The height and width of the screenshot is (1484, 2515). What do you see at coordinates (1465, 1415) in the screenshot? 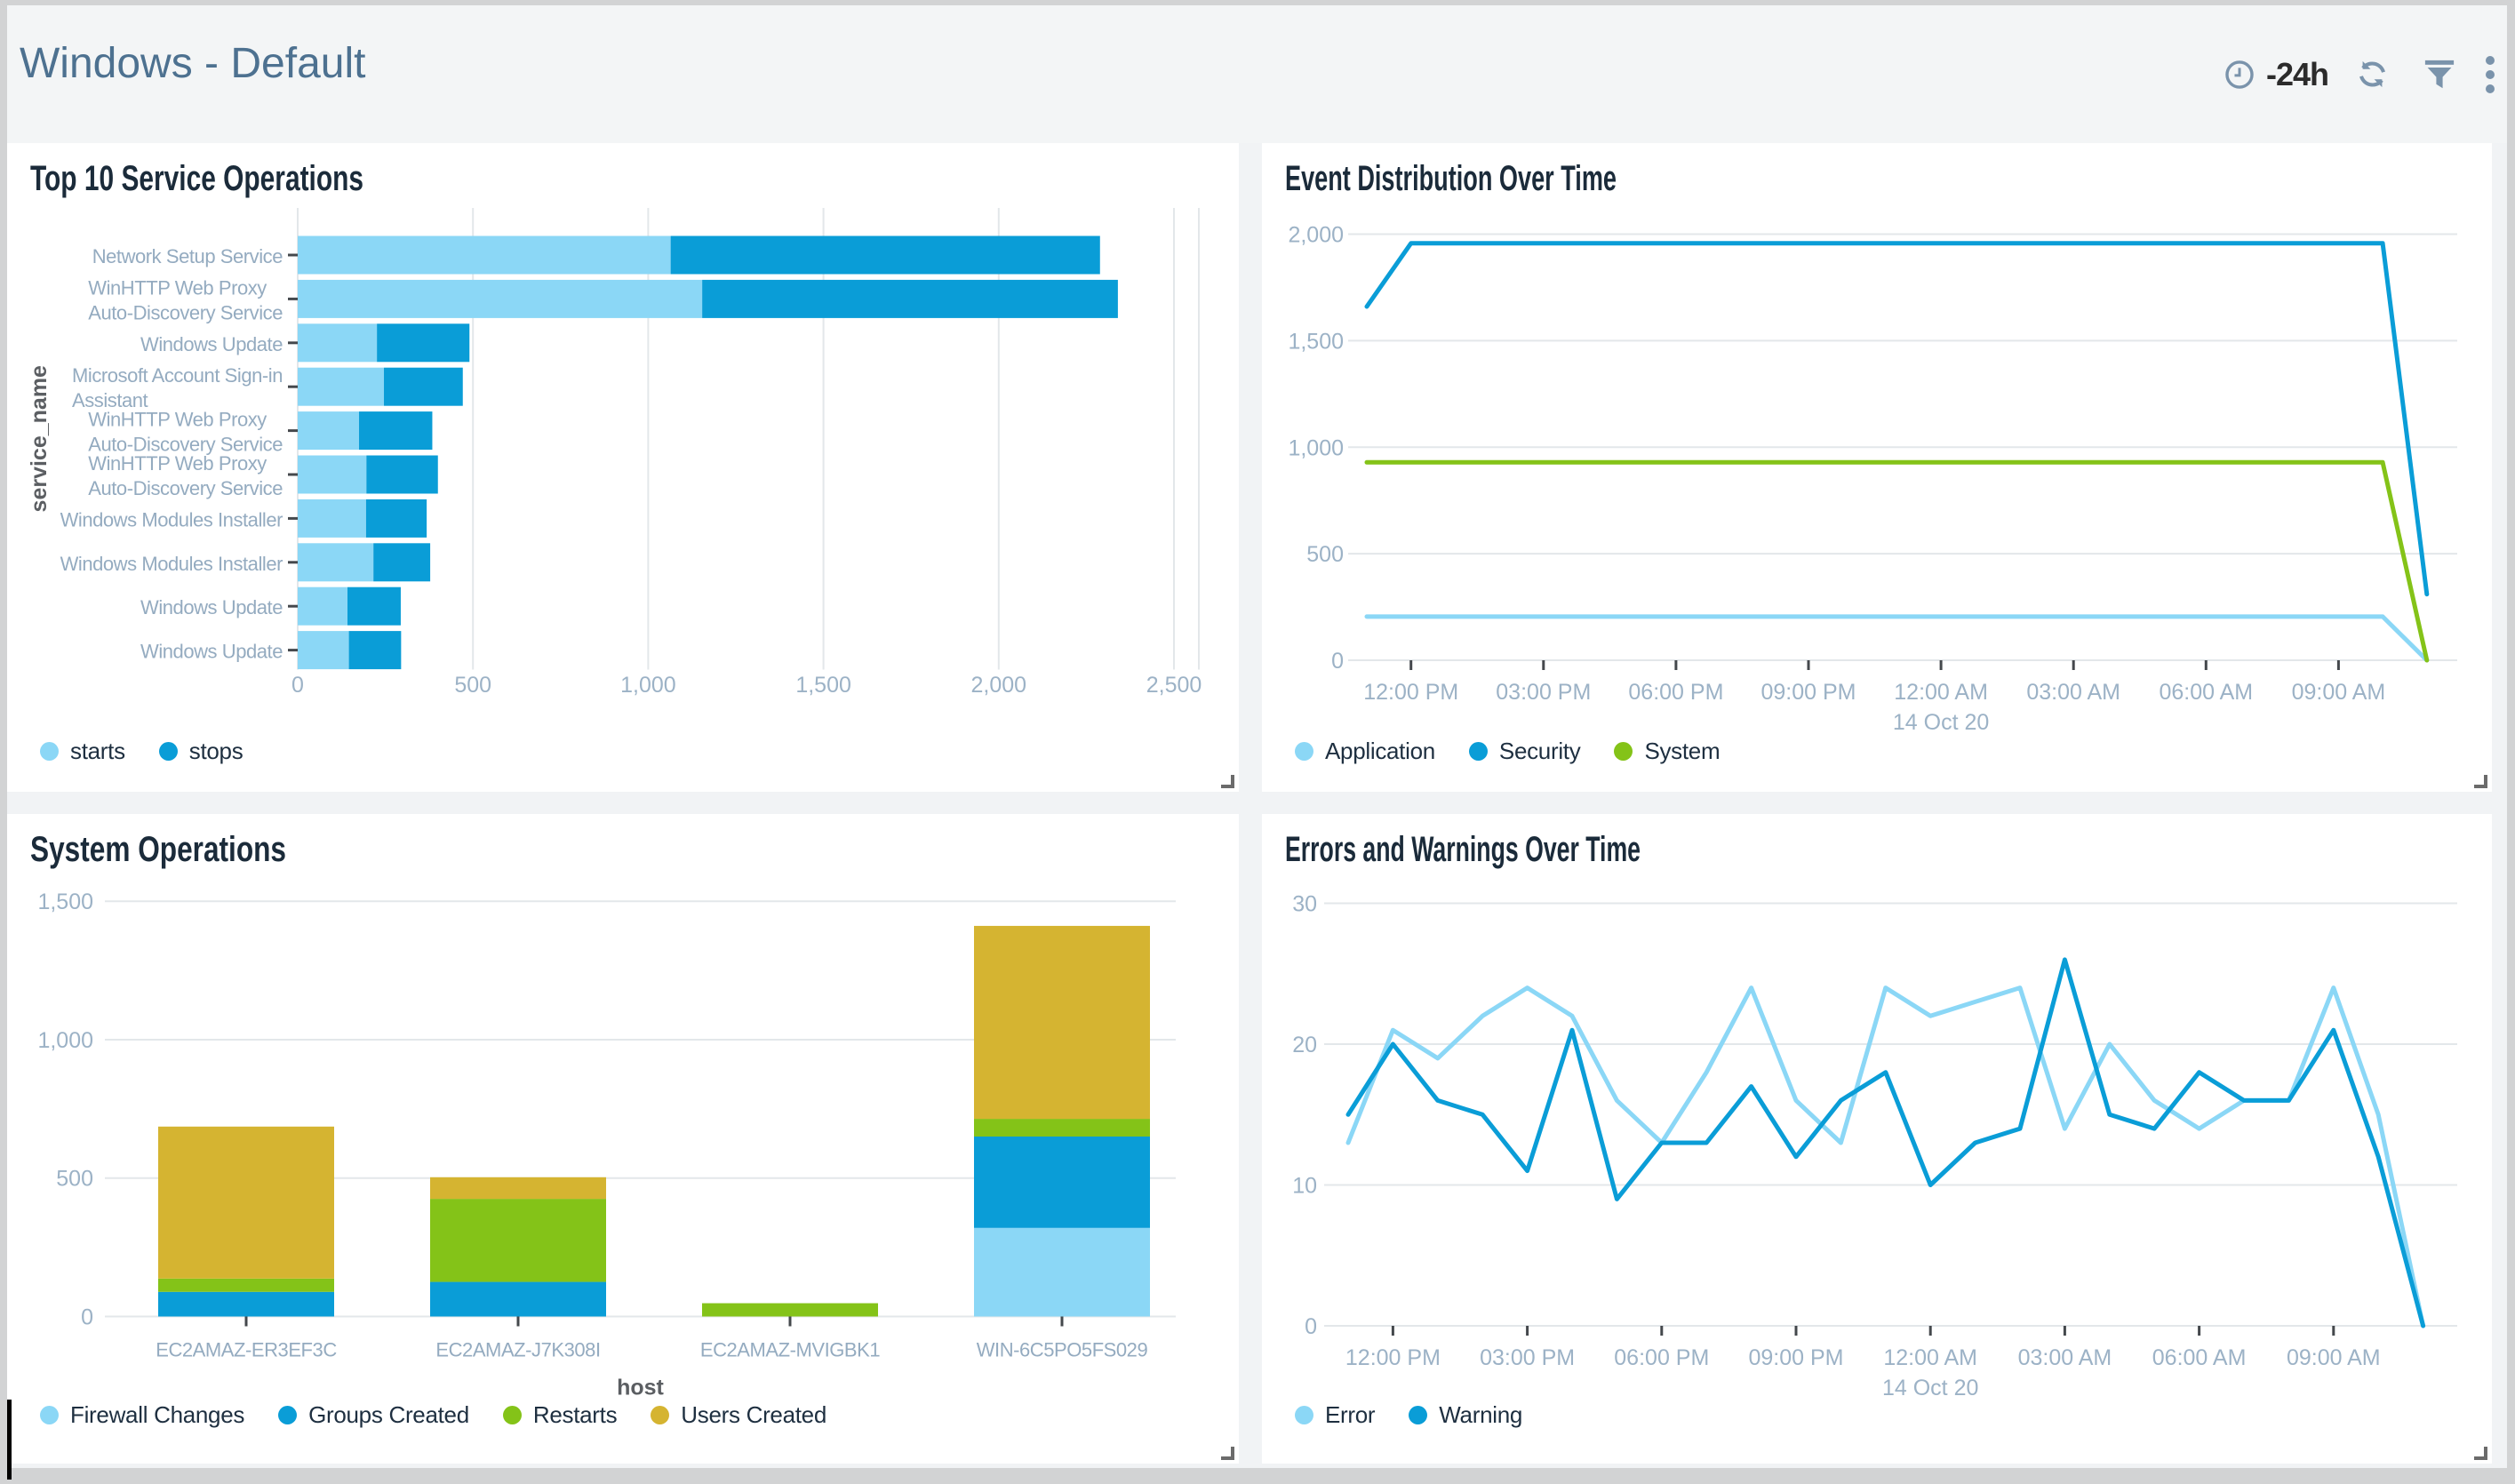
I see `legend-item-warning: Warning` at bounding box center [1465, 1415].